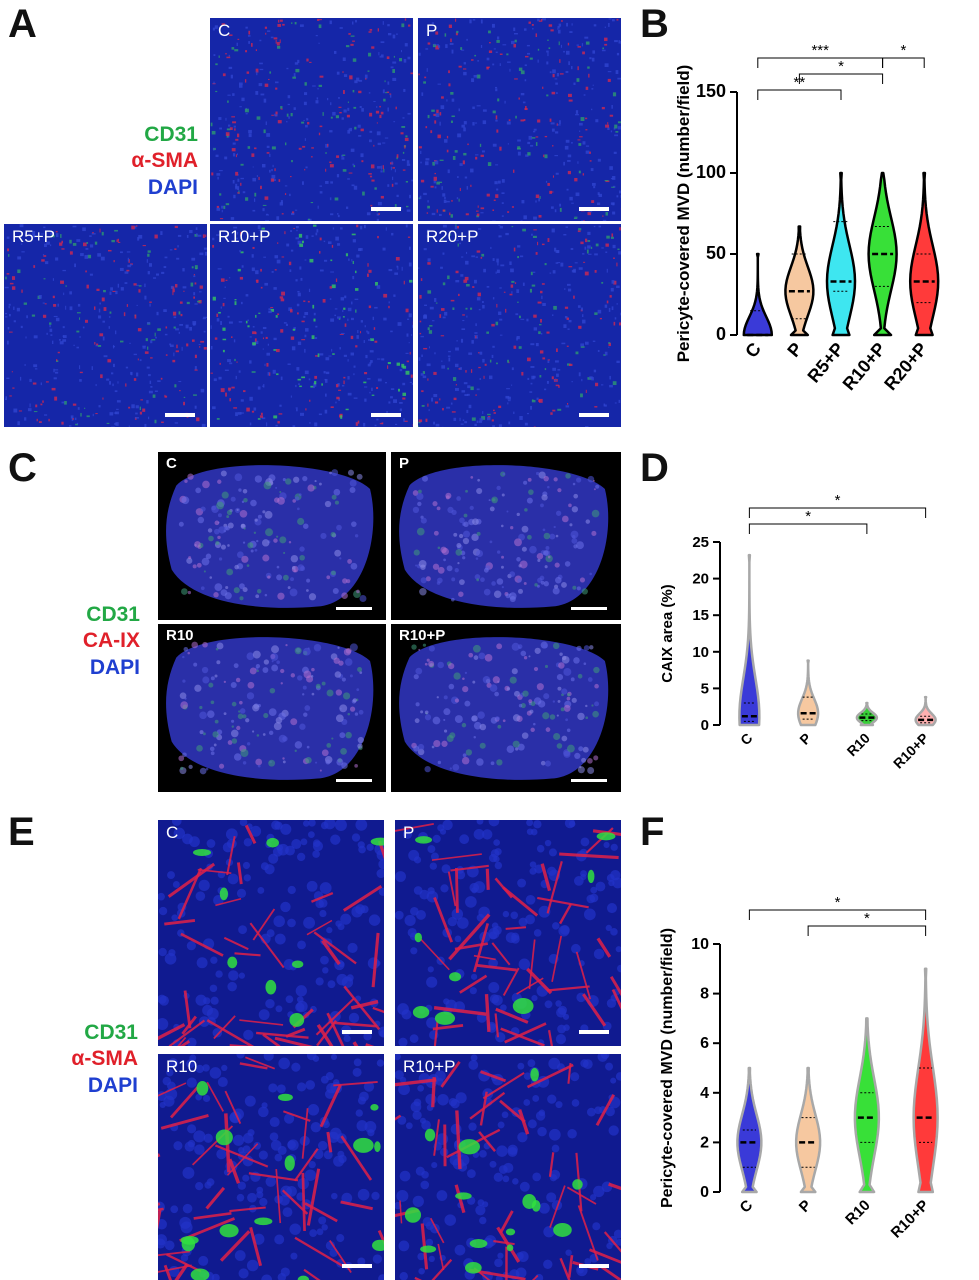 Image resolution: width=979 pixels, height=1280 pixels. Describe the element at coordinates (652, 832) in the screenshot. I see `panel-letter-f: F` at that location.